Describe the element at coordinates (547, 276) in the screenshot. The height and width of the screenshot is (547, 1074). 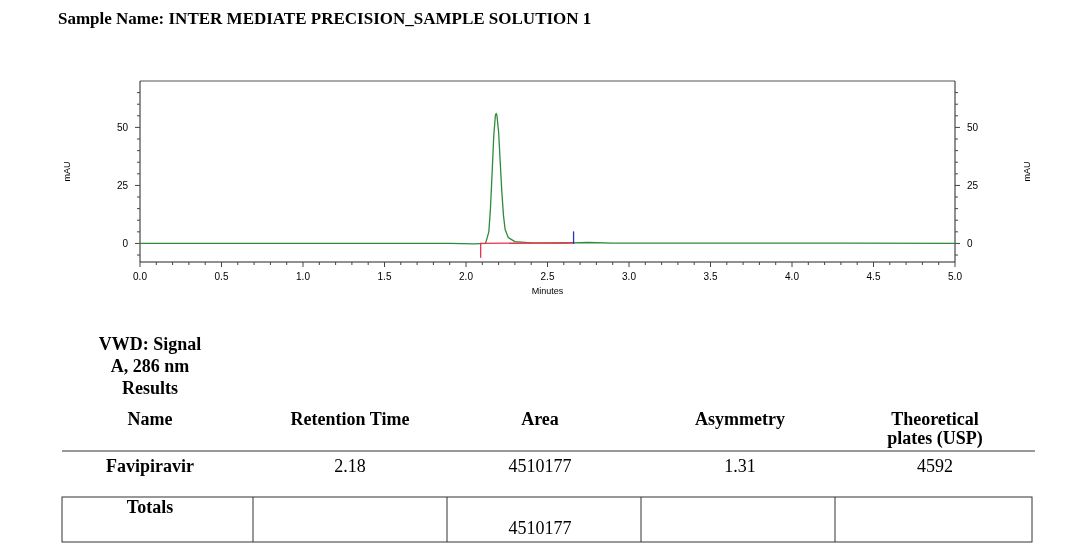
I see `x-tick-label: 2.5` at that location.